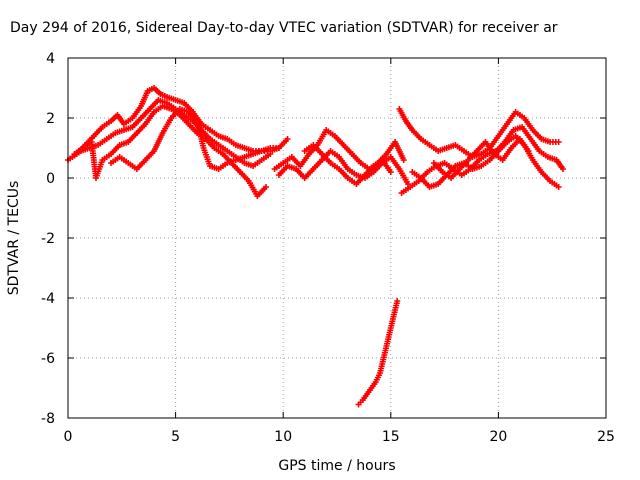  I want to click on x-tick-label: 5, so click(175, 437).